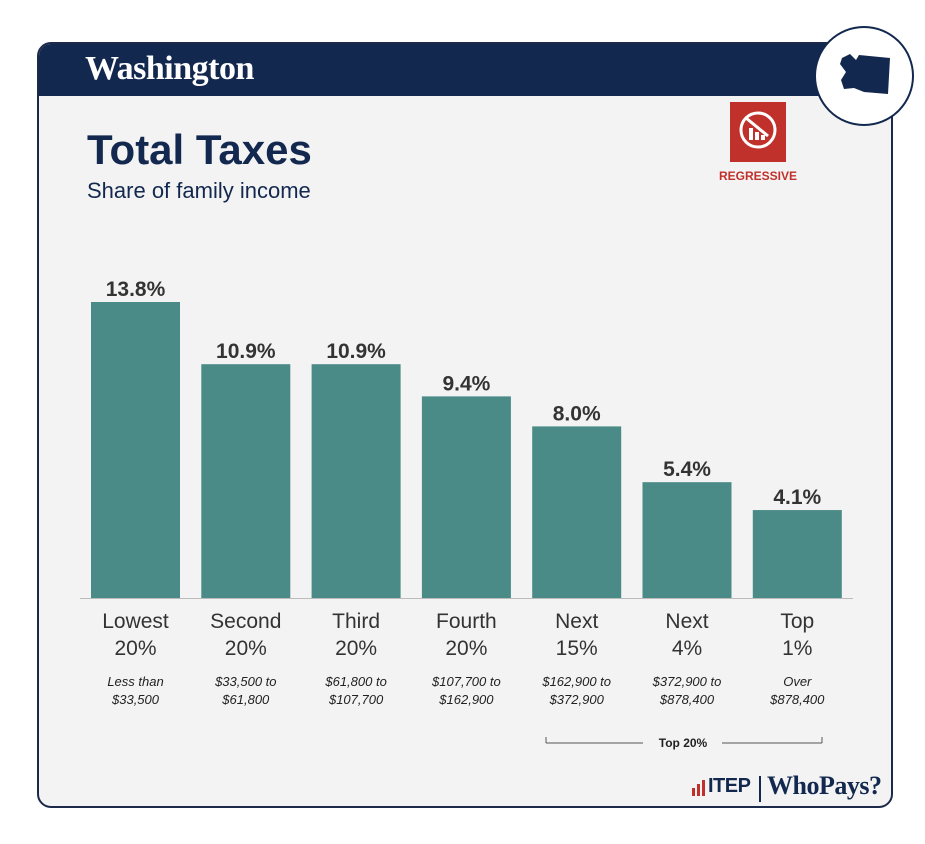 The width and height of the screenshot is (925, 844). I want to click on bar-value-label: 8.0%, so click(577, 413).